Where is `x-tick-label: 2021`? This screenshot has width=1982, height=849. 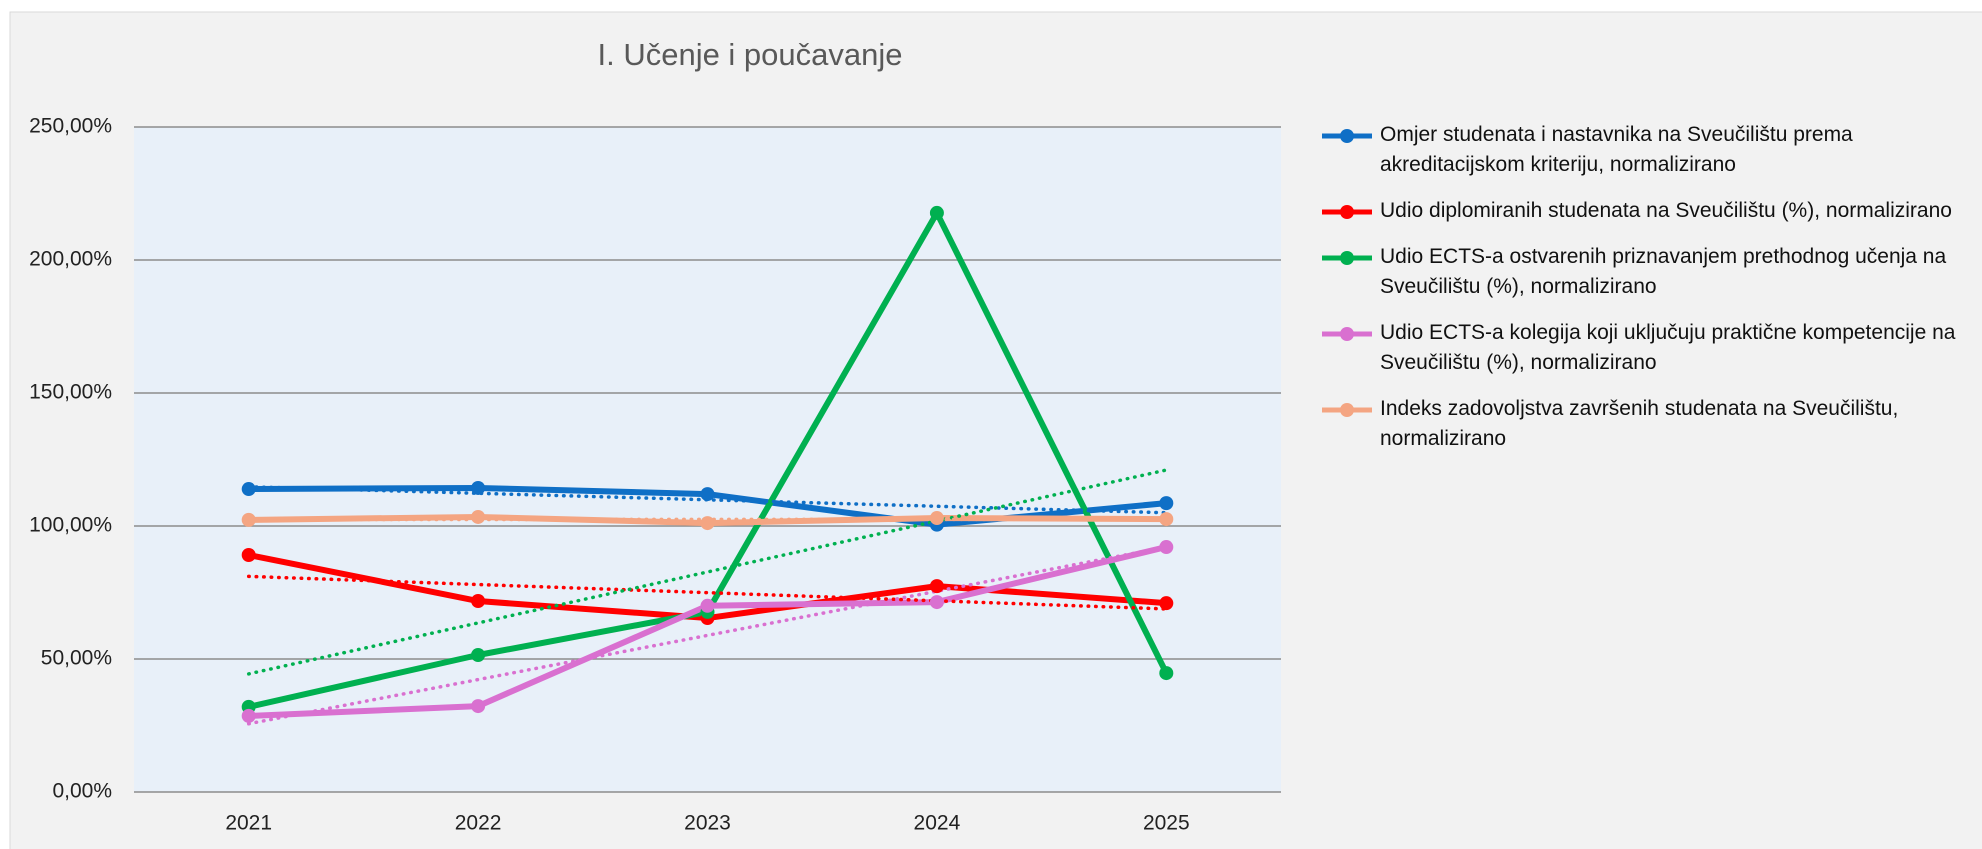
x-tick-label: 2021 is located at coordinates (248, 823).